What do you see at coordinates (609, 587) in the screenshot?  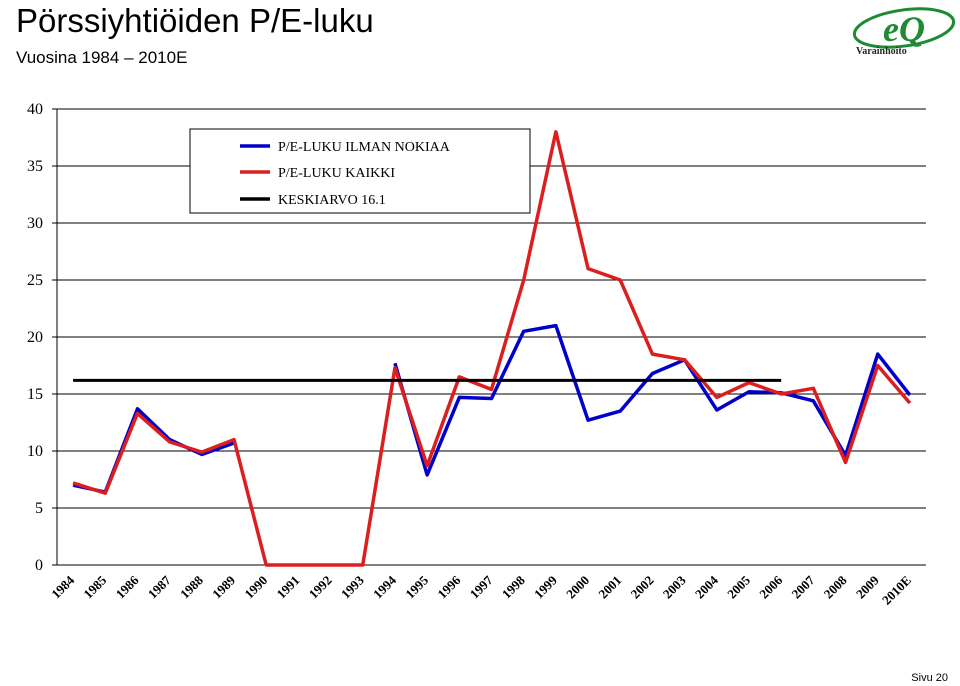 I see `x-tick-label: 2001` at bounding box center [609, 587].